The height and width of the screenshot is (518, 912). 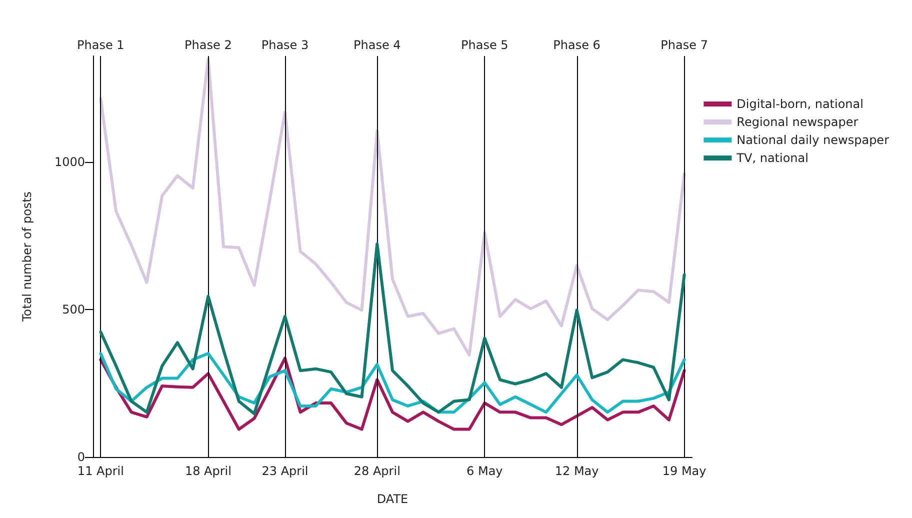 What do you see at coordinates (208, 45) in the screenshot?
I see `ref-line-label: Phase 2` at bounding box center [208, 45].